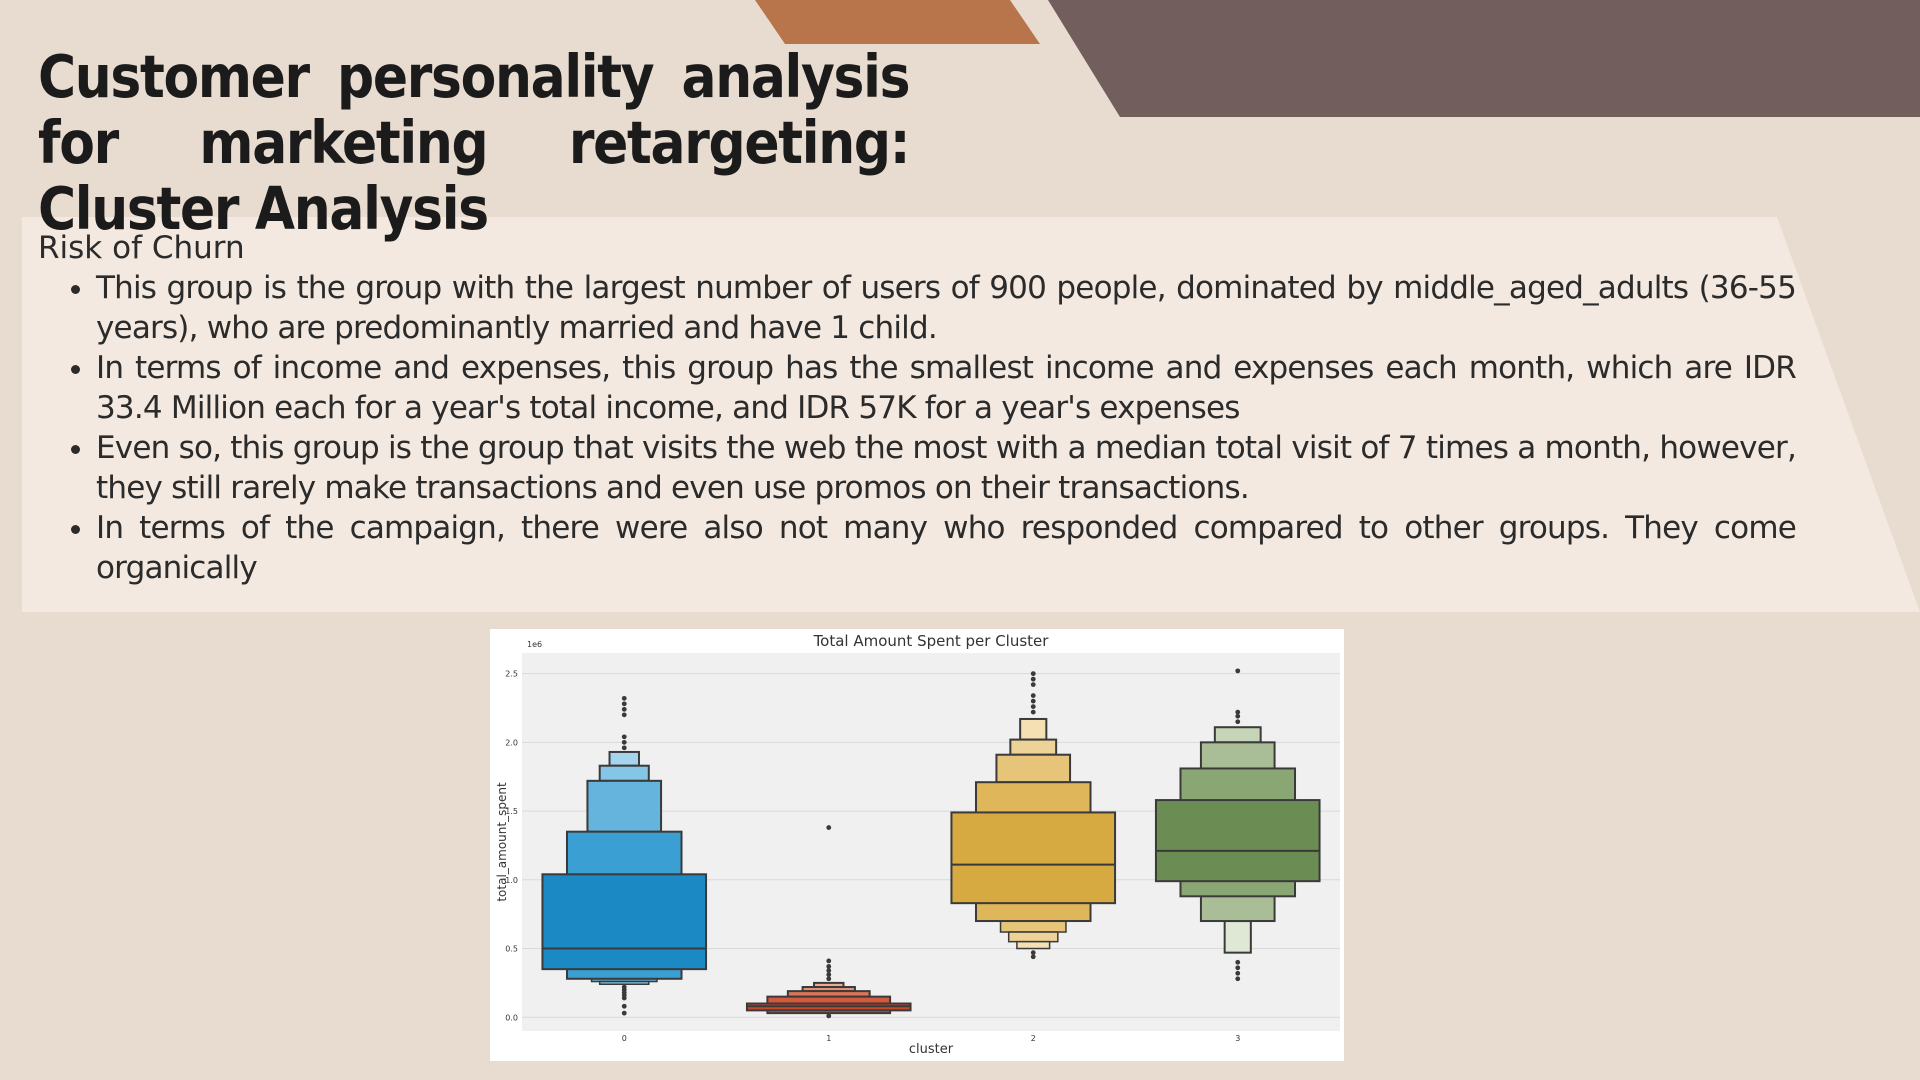 The image size is (1920, 1080). Describe the element at coordinates (897, 22) in the screenshot. I see `orange-accent-shape` at that location.